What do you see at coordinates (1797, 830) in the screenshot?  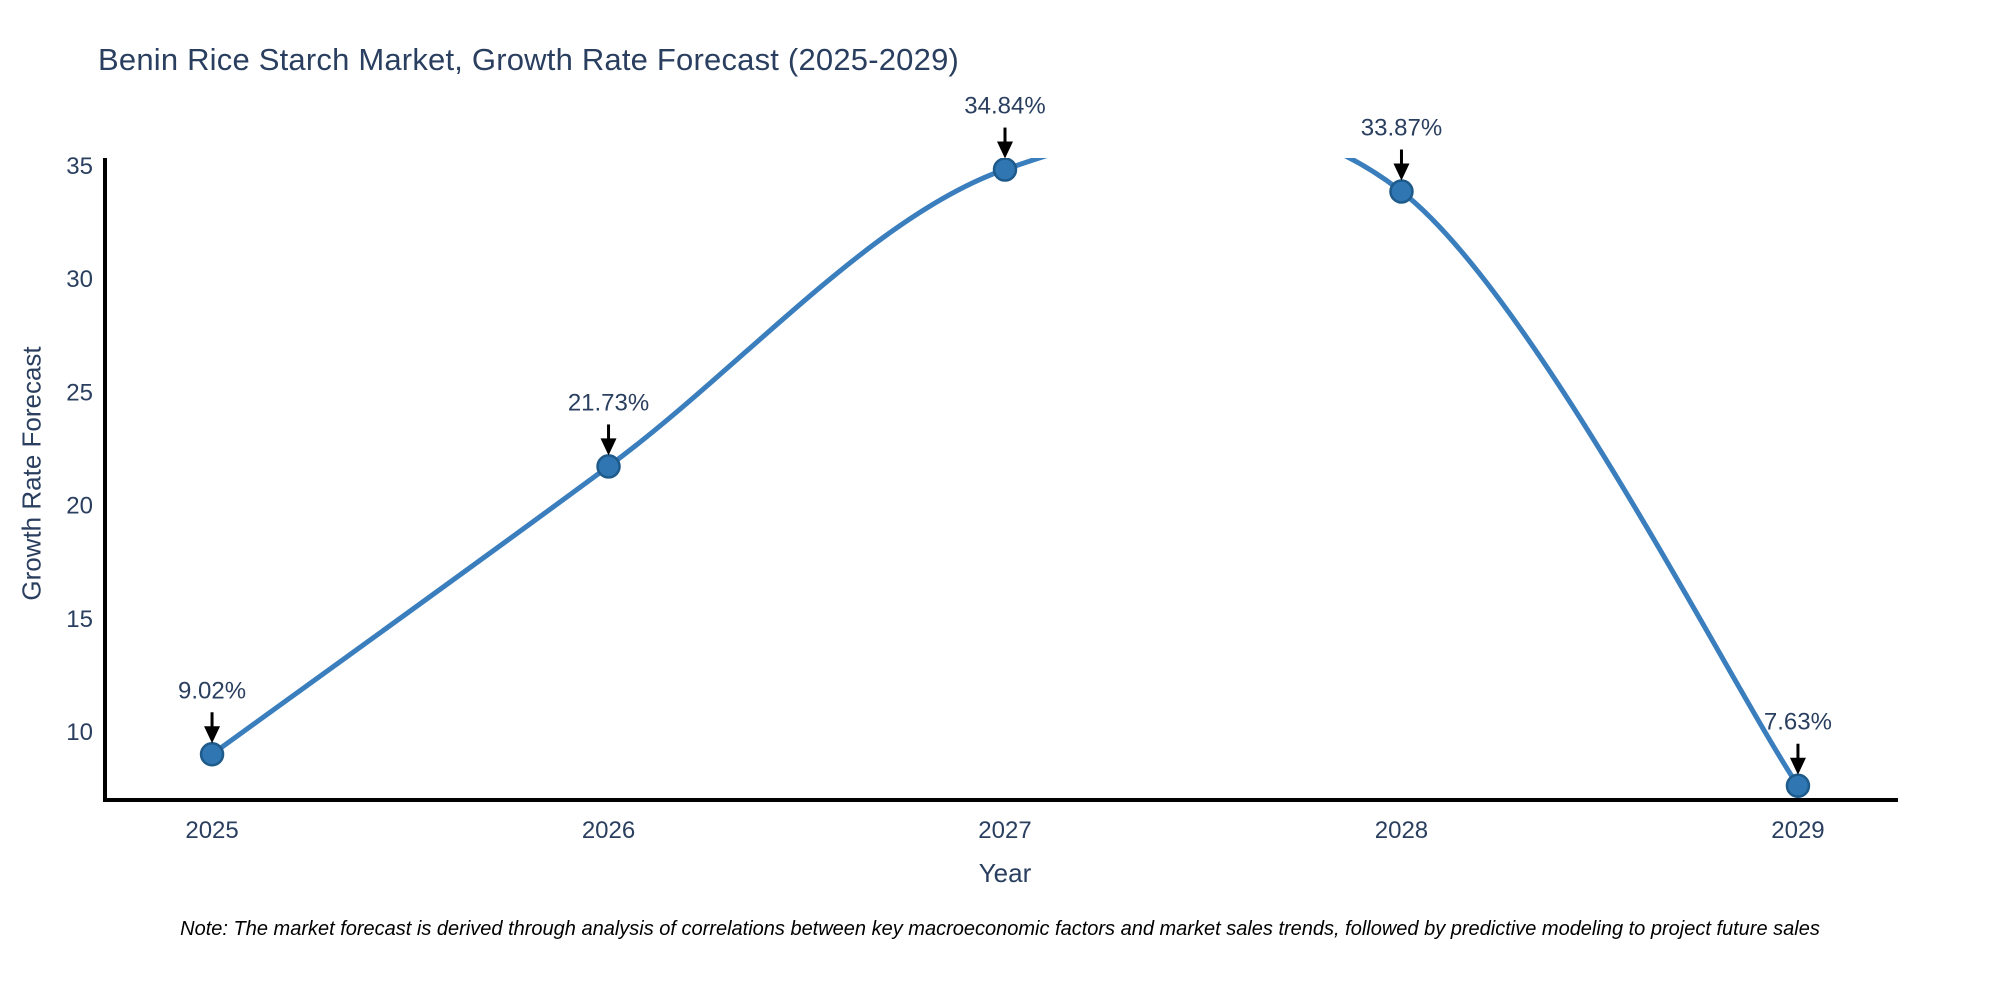 I see `x-tick-label: 2029` at bounding box center [1797, 830].